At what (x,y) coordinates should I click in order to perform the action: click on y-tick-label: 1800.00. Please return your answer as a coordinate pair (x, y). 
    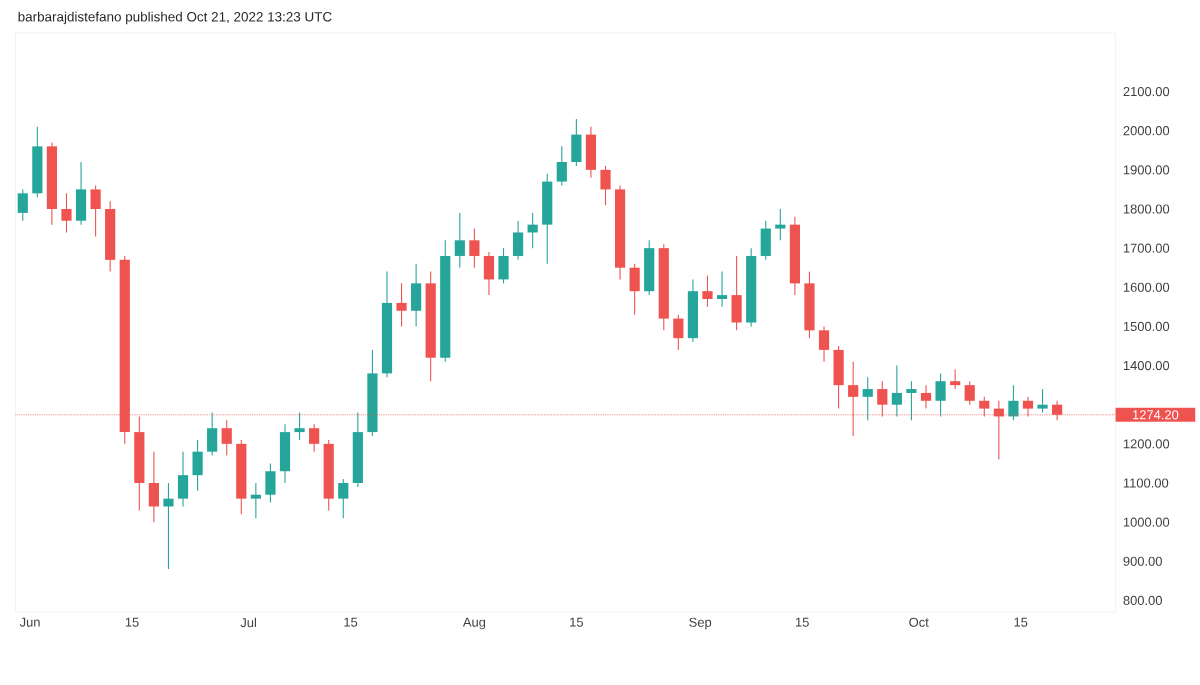
    Looking at the image, I should click on (1146, 209).